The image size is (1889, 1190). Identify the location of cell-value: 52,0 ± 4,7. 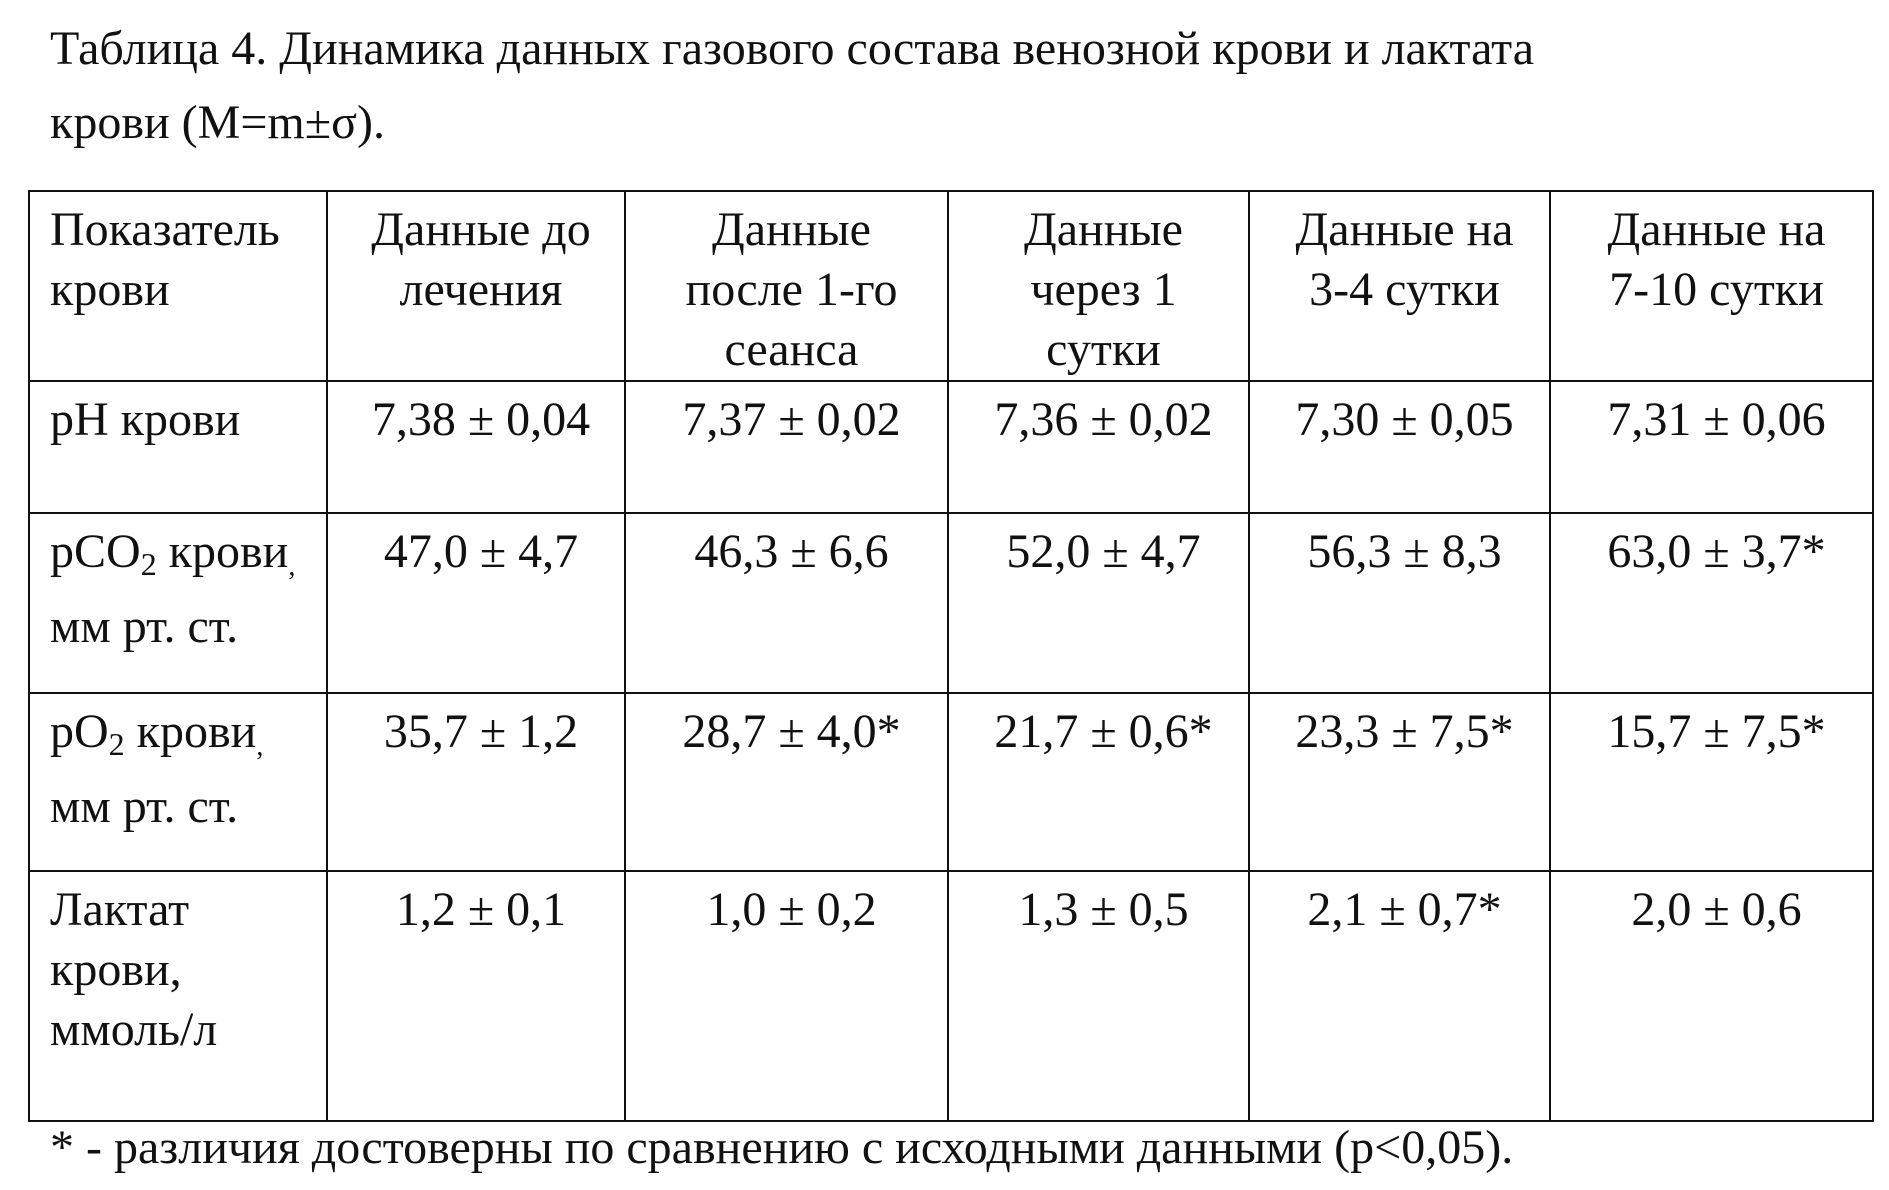
(1098, 603).